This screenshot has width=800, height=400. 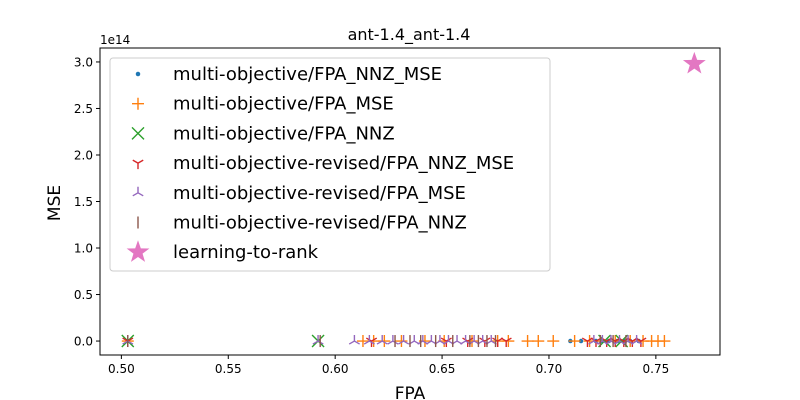 I want to click on x-axis-label: FPA, so click(x=410, y=392).